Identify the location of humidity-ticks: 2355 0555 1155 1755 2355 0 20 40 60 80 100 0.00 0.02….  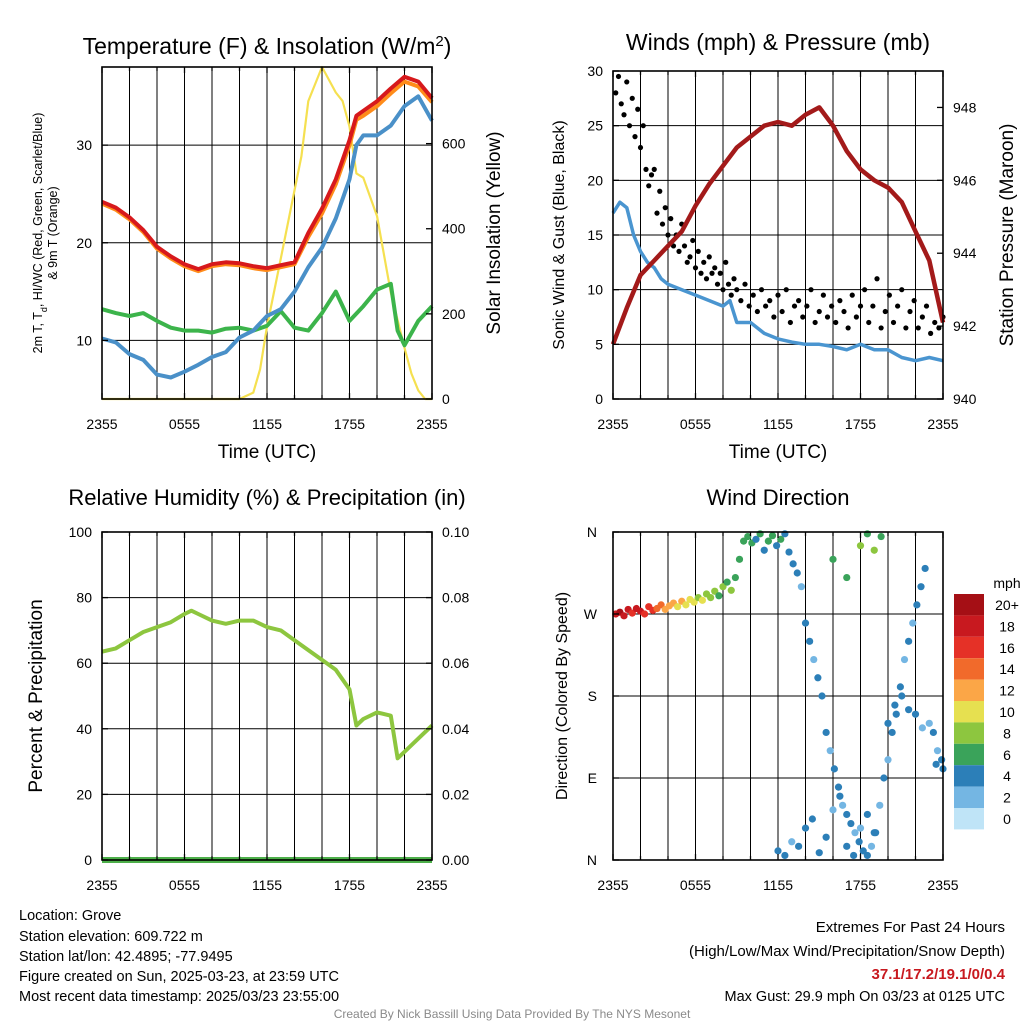
(269, 708).